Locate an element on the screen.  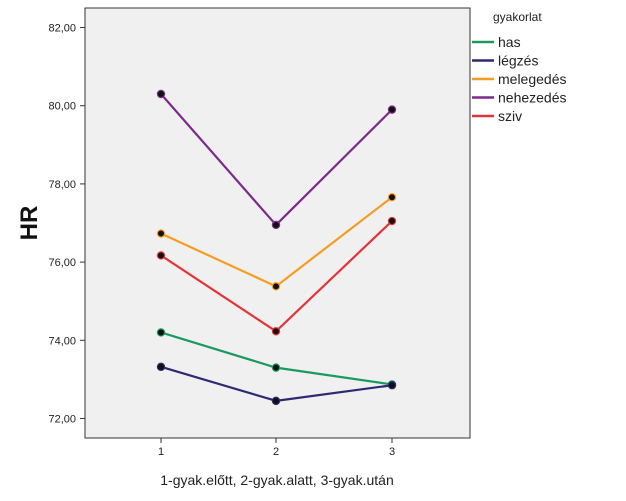
x-axis-title: 1-gyak.előtt, 2-gyak.alatt, 3-gyak.után is located at coordinates (276, 480).